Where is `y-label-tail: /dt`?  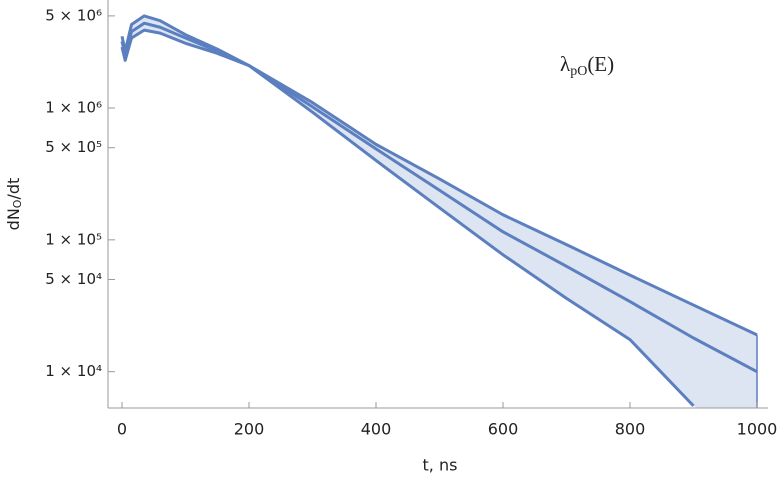 y-label-tail: /dt is located at coordinates (13, 189).